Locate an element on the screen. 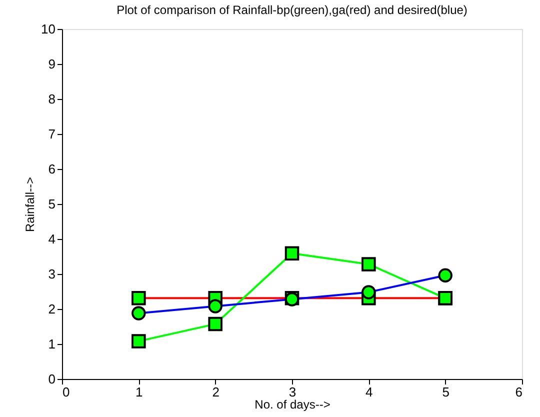 The height and width of the screenshot is (417, 540). x-tick-label: 4 is located at coordinates (369, 392).